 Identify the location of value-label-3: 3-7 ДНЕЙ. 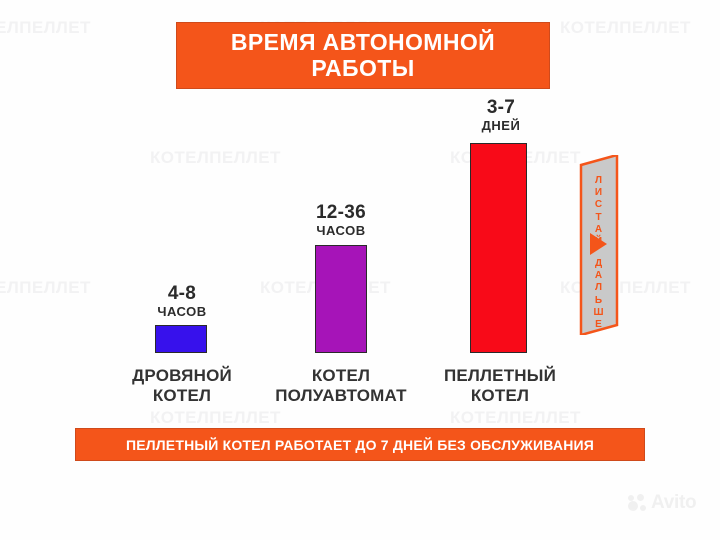
(501, 115).